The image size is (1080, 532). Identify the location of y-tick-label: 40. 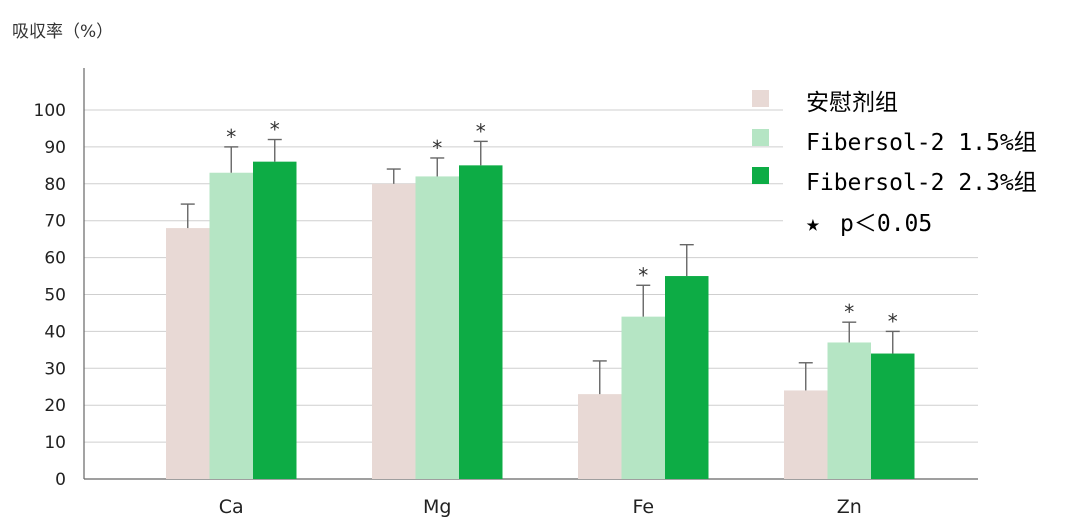
(55, 332).